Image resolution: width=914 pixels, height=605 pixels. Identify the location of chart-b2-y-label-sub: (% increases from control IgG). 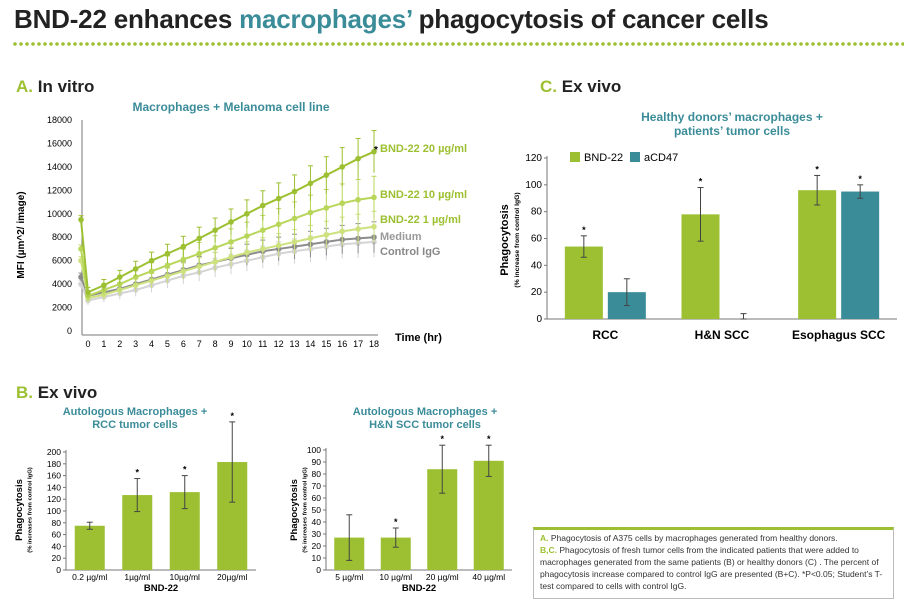
(306, 510).